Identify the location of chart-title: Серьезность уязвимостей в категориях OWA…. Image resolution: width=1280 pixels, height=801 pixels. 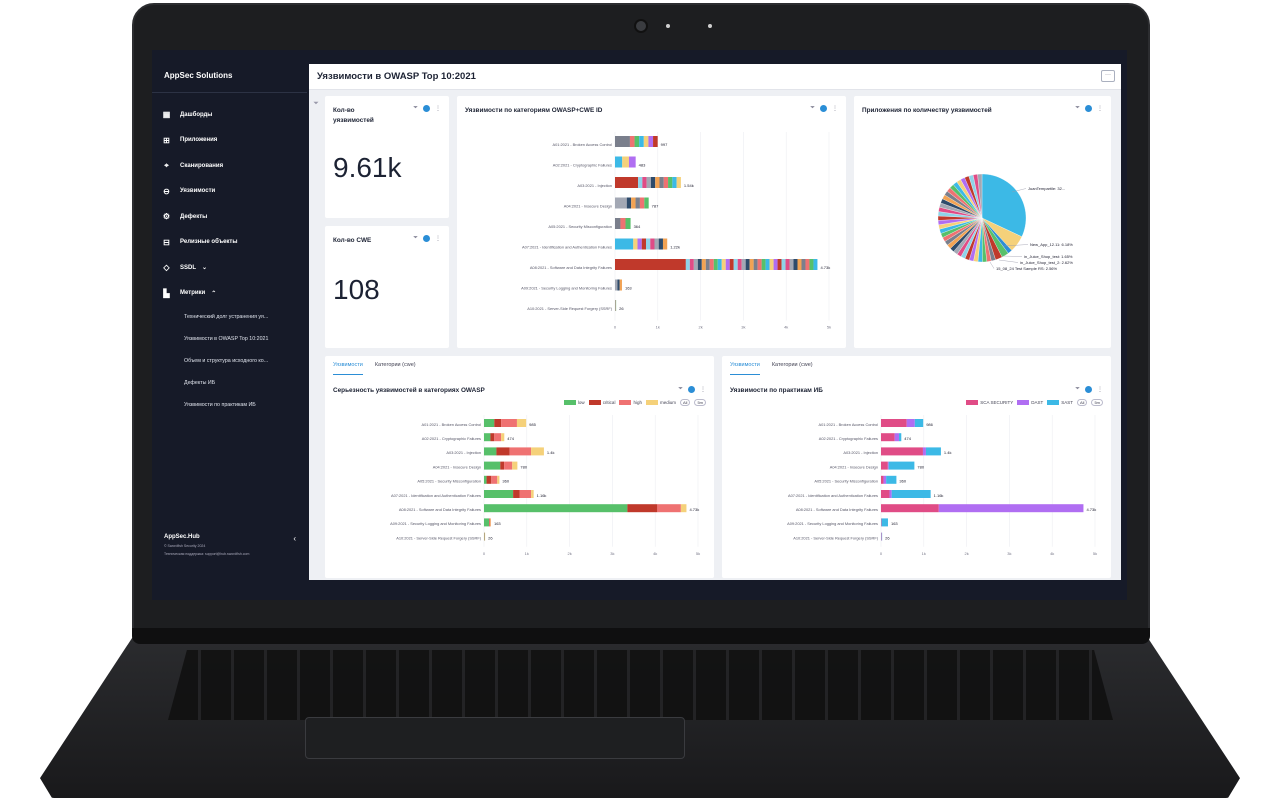
(409, 390).